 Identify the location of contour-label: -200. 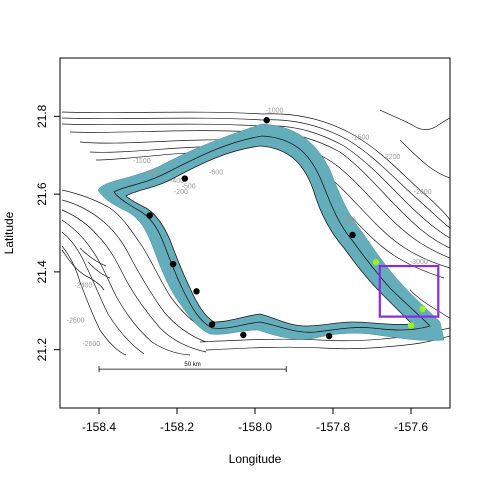
(181, 192).